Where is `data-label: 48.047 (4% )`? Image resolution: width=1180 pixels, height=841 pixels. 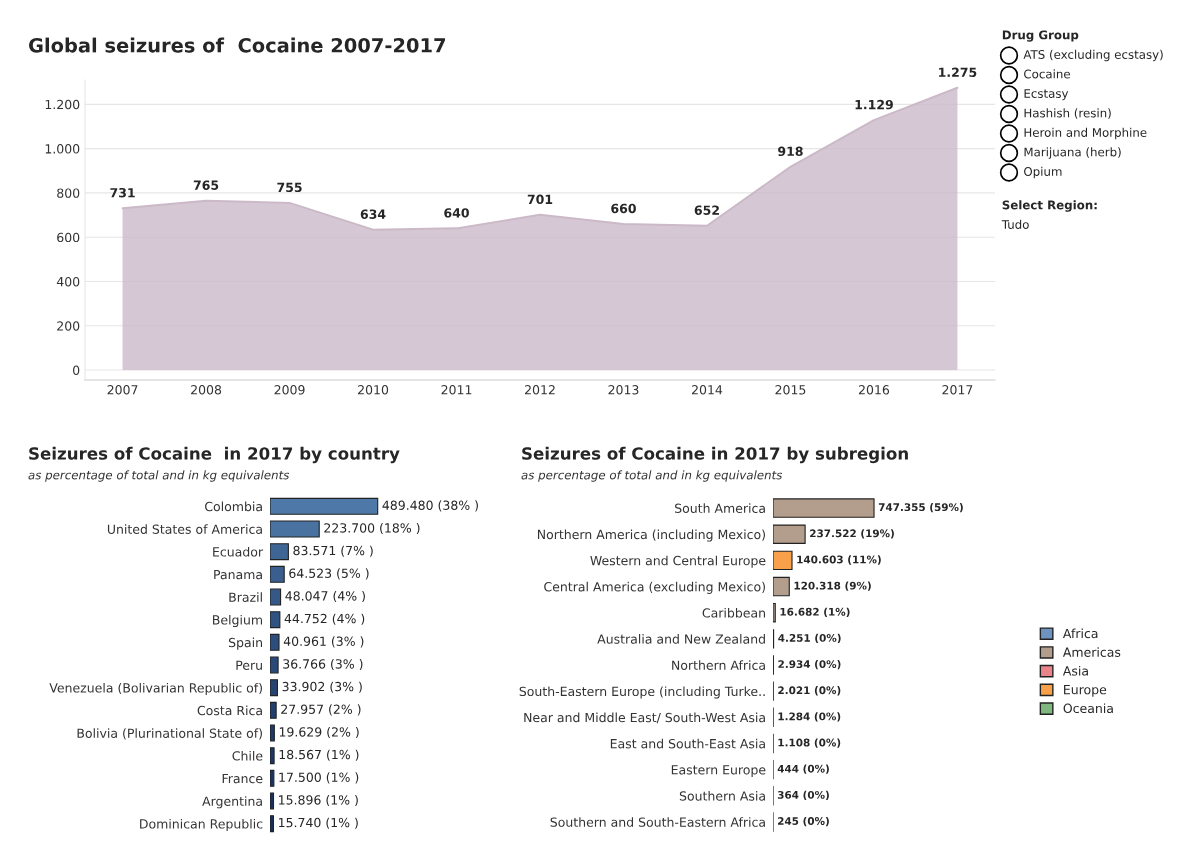 data-label: 48.047 (4% ) is located at coordinates (325, 596).